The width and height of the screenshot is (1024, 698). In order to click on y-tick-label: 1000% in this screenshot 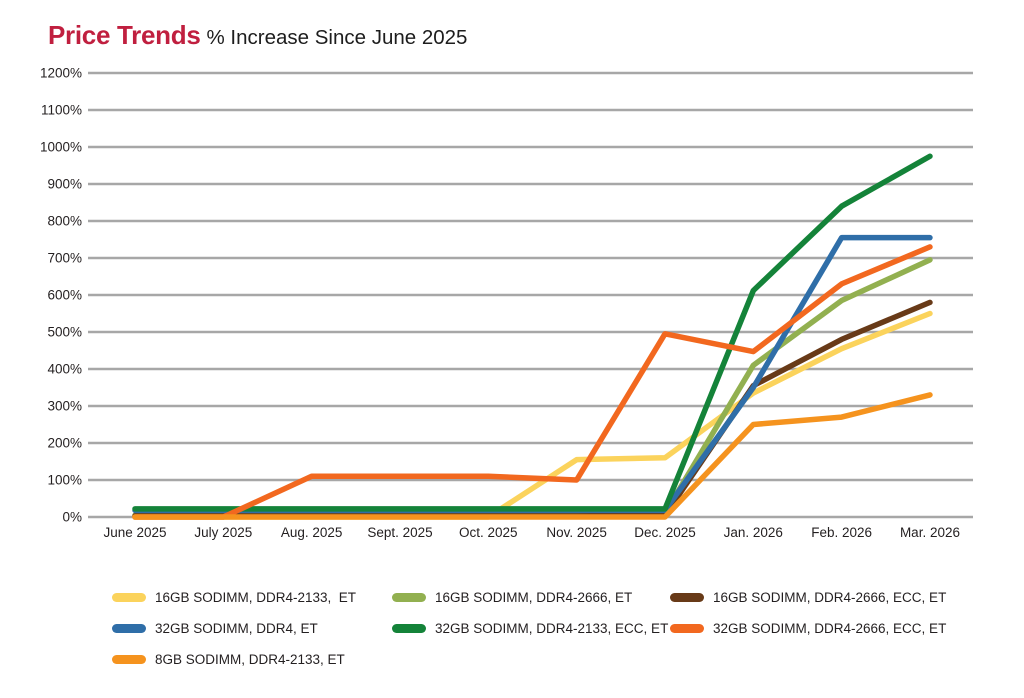, I will do `click(61, 147)`.